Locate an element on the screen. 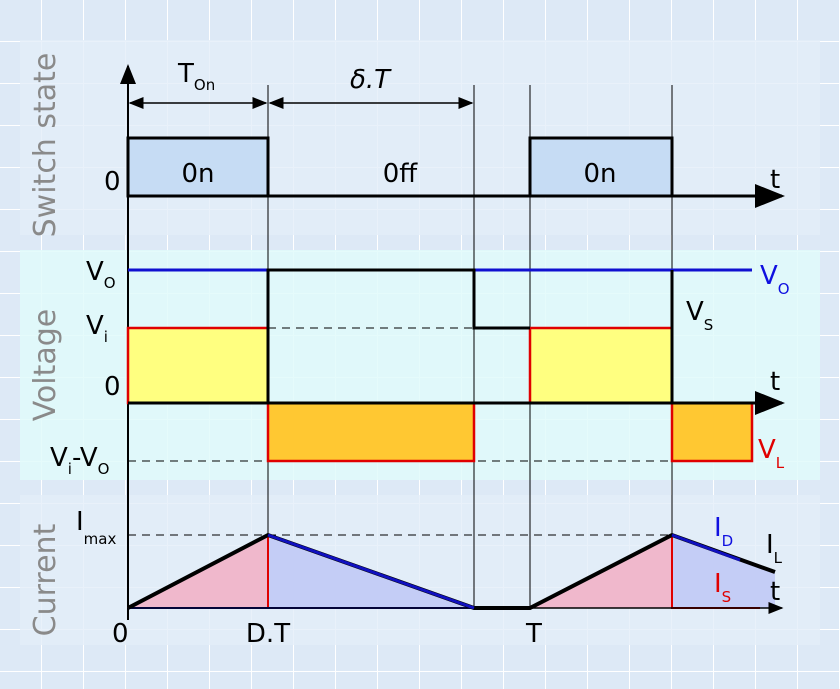 This screenshot has height=689, width=840. x-origin: 0 is located at coordinates (120, 634).